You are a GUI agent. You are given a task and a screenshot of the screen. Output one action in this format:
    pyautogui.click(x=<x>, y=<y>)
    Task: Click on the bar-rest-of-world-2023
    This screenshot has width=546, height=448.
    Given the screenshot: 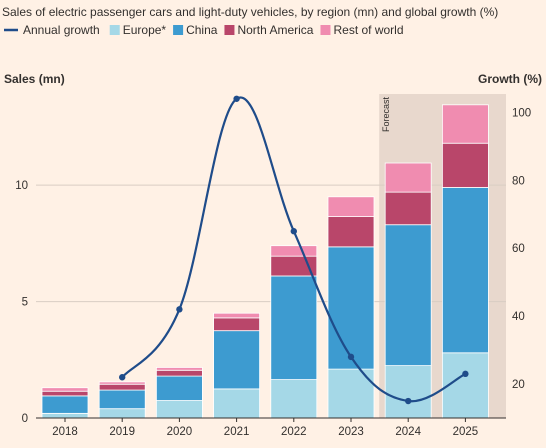 What is the action you would take?
    pyautogui.click(x=351, y=206)
    